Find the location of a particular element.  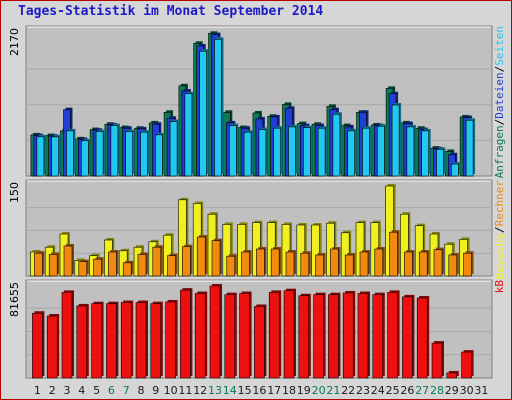

x-tick-label: 4 is located at coordinates (81, 390).